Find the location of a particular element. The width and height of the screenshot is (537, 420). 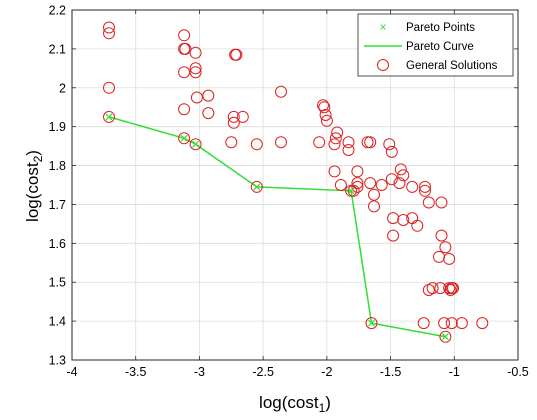

legend-box is located at coordinates (435, 45).